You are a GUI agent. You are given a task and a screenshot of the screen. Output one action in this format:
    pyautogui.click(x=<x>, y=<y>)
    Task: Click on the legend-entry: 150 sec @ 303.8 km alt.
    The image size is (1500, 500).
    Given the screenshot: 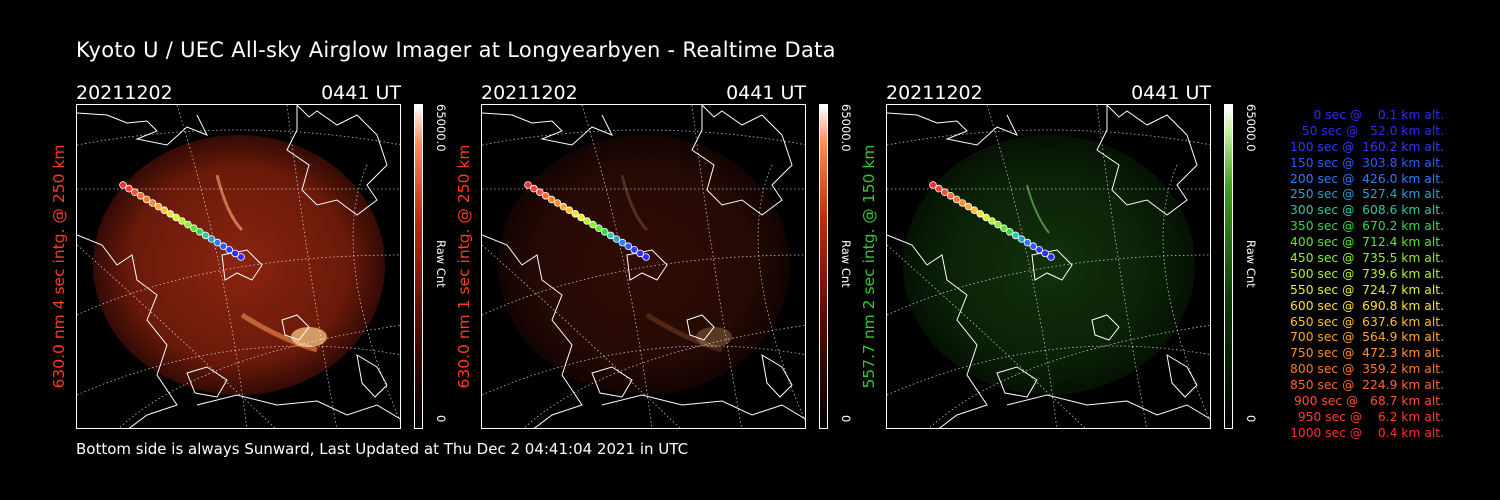 What is the action you would take?
    pyautogui.click(x=1365, y=162)
    